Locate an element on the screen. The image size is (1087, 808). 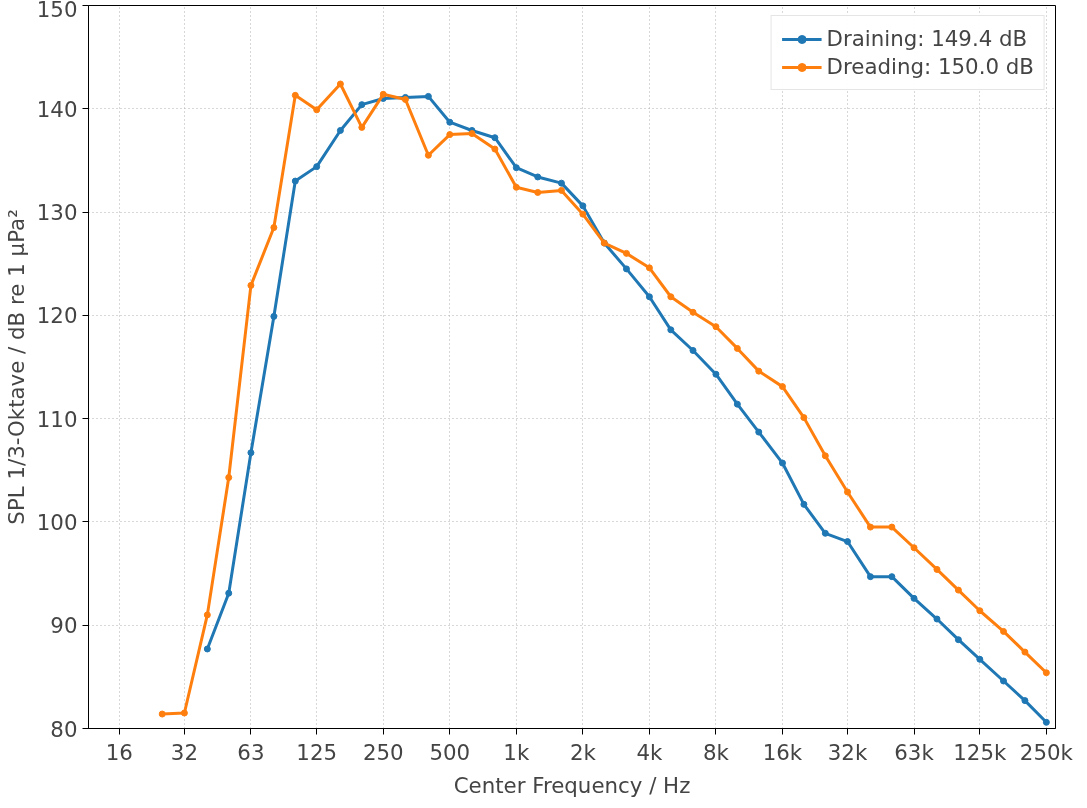
x-axis-title: Center Frequency / Hz is located at coordinates (572, 785).